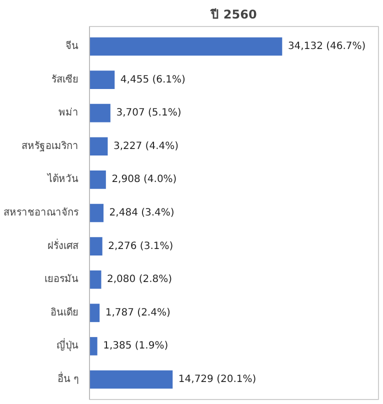 This screenshot has height=404, width=383. What do you see at coordinates (135, 346) in the screenshot?
I see `data-label: 1,385 (1.9%)` at bounding box center [135, 346].